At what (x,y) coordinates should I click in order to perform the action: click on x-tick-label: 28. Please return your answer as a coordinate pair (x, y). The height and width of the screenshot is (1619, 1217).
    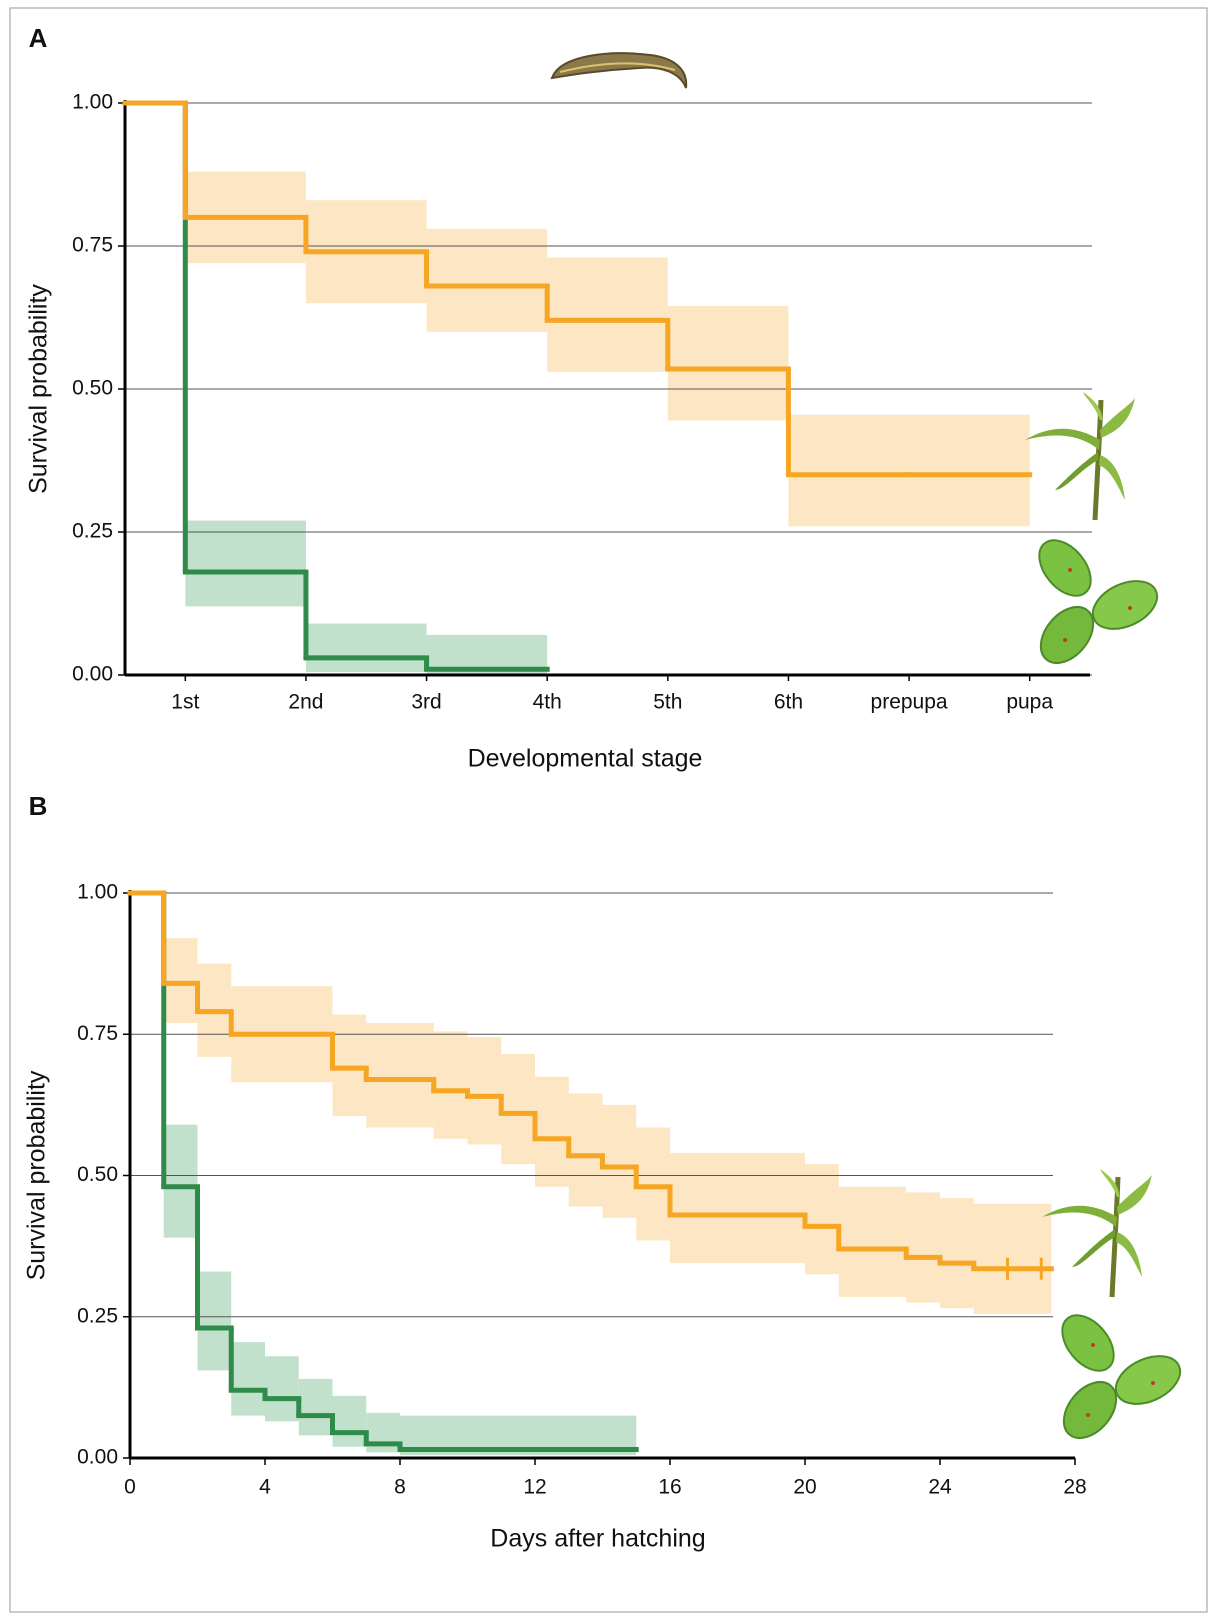
    Looking at the image, I should click on (1074, 1487).